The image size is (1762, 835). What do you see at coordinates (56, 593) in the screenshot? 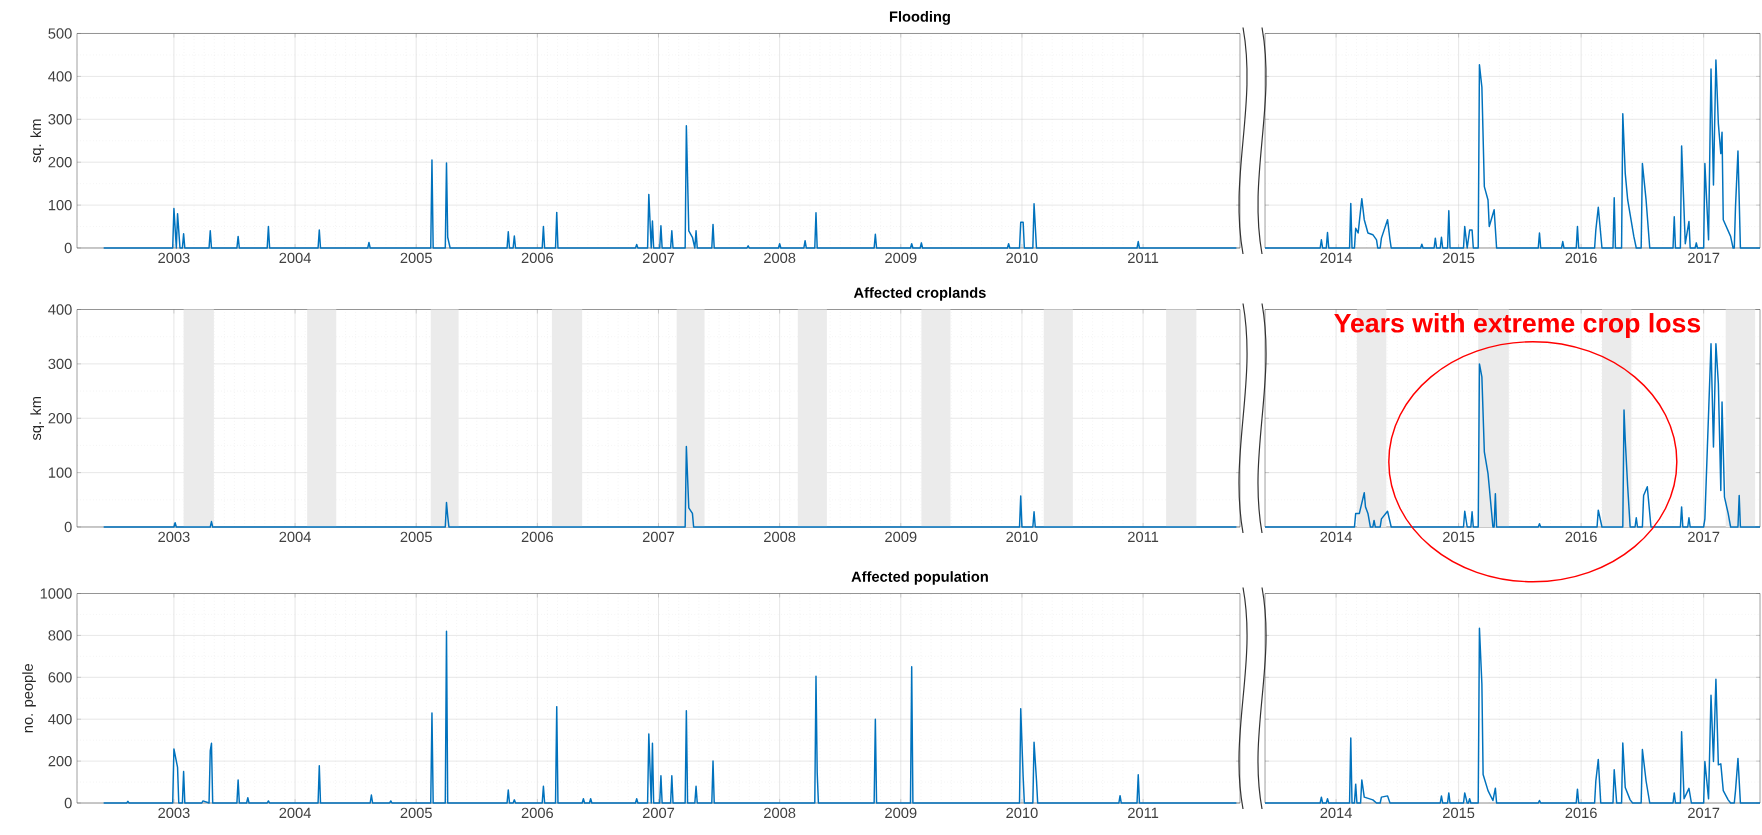
I see `y-tick-label: 1000` at bounding box center [56, 593].